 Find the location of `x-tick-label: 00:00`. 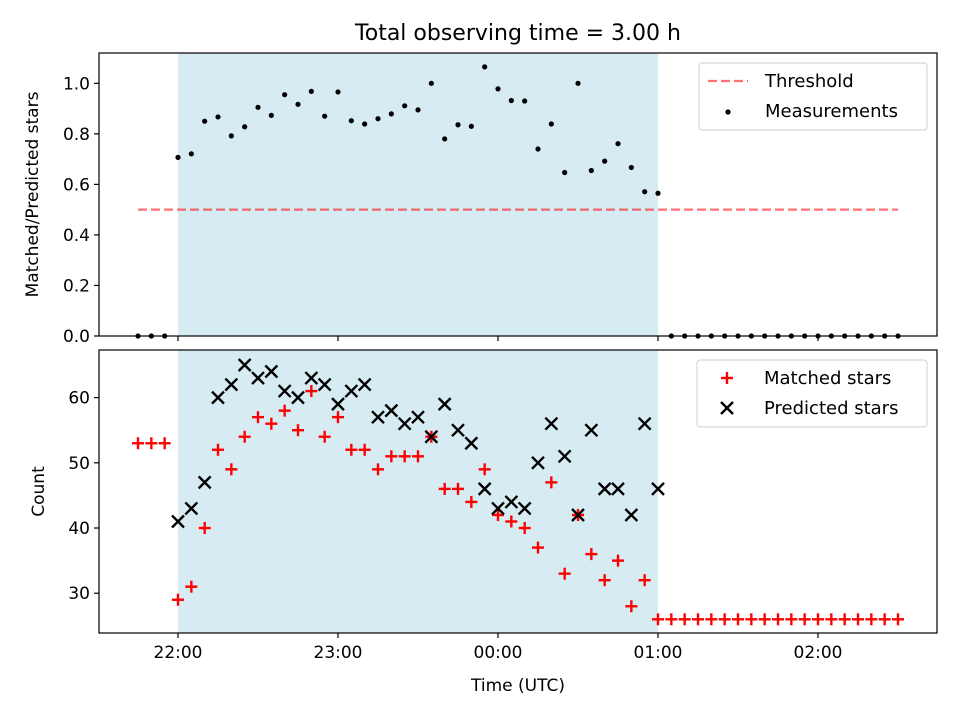

x-tick-label: 00:00 is located at coordinates (498, 653).